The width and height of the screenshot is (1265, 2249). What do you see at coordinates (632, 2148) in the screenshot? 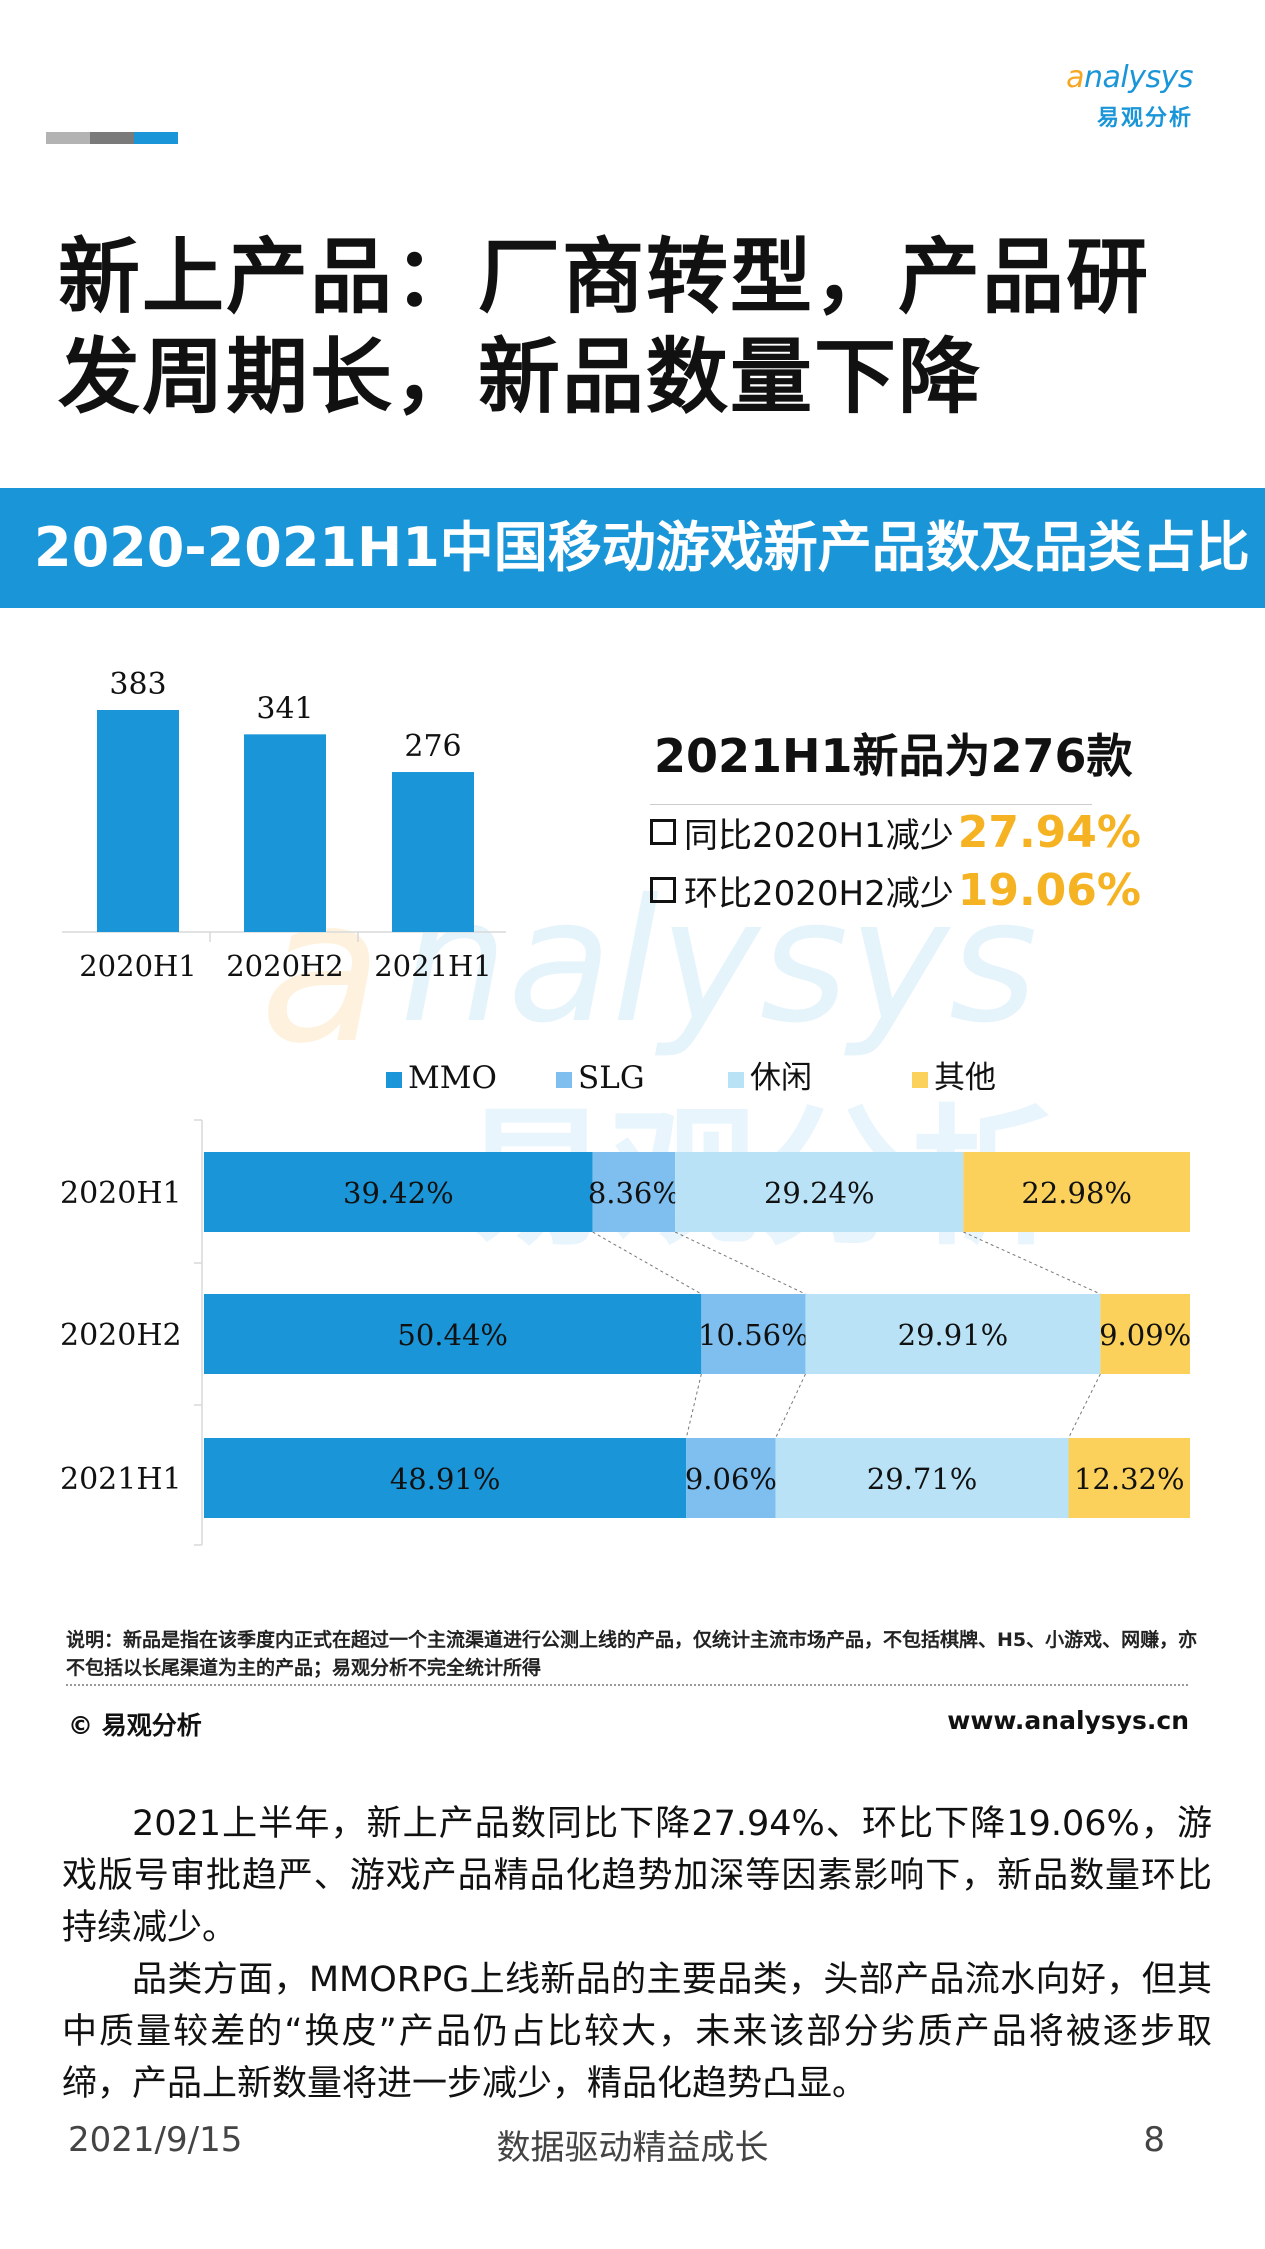
I see `footer-slogan: 数据驱动精益成长` at bounding box center [632, 2148].